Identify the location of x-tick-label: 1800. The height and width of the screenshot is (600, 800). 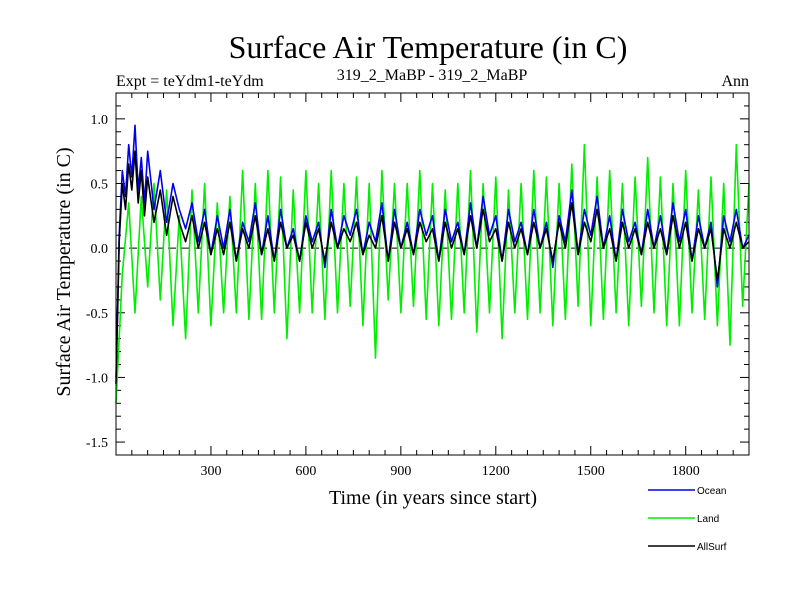
(686, 471).